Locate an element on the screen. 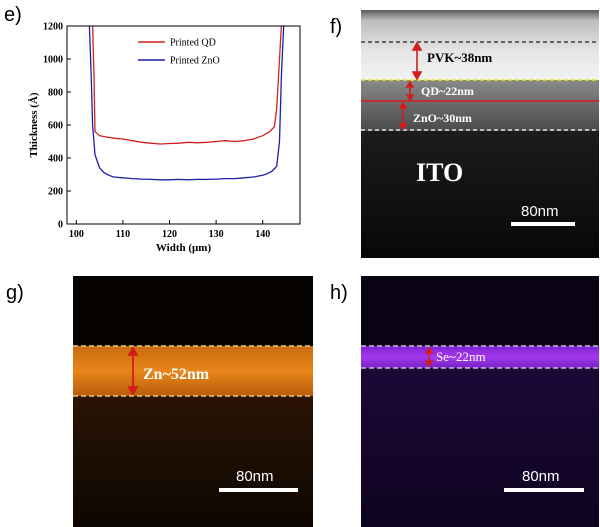 This screenshot has height=527, width=600. x-tick-label: 100 is located at coordinates (76, 234).